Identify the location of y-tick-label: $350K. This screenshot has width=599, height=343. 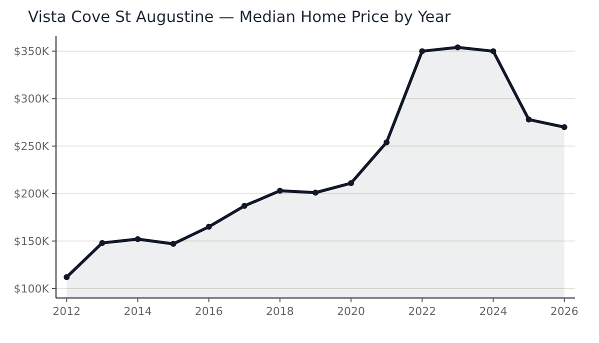
(32, 51).